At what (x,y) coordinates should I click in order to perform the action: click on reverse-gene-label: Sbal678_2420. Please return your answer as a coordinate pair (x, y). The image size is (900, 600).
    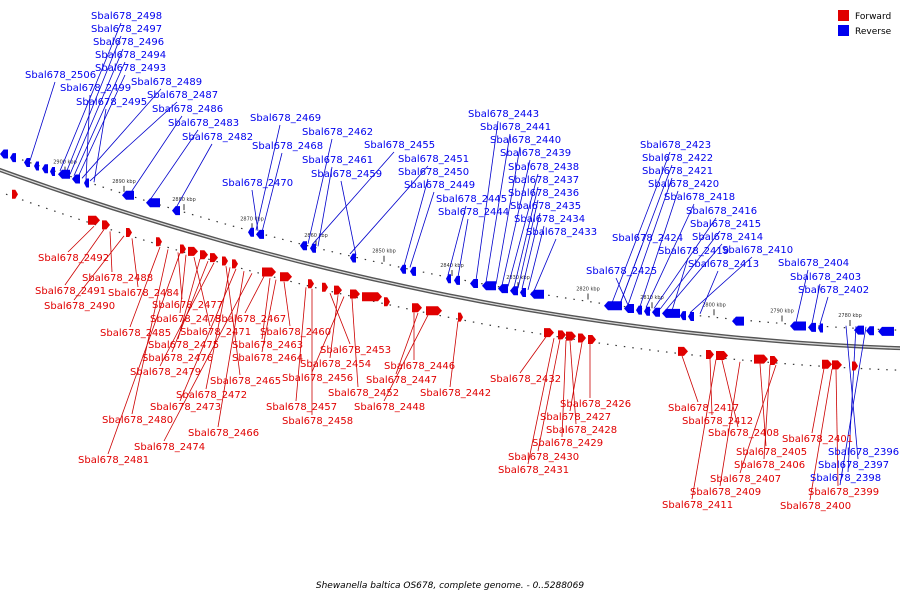
    Looking at the image, I should click on (683, 184).